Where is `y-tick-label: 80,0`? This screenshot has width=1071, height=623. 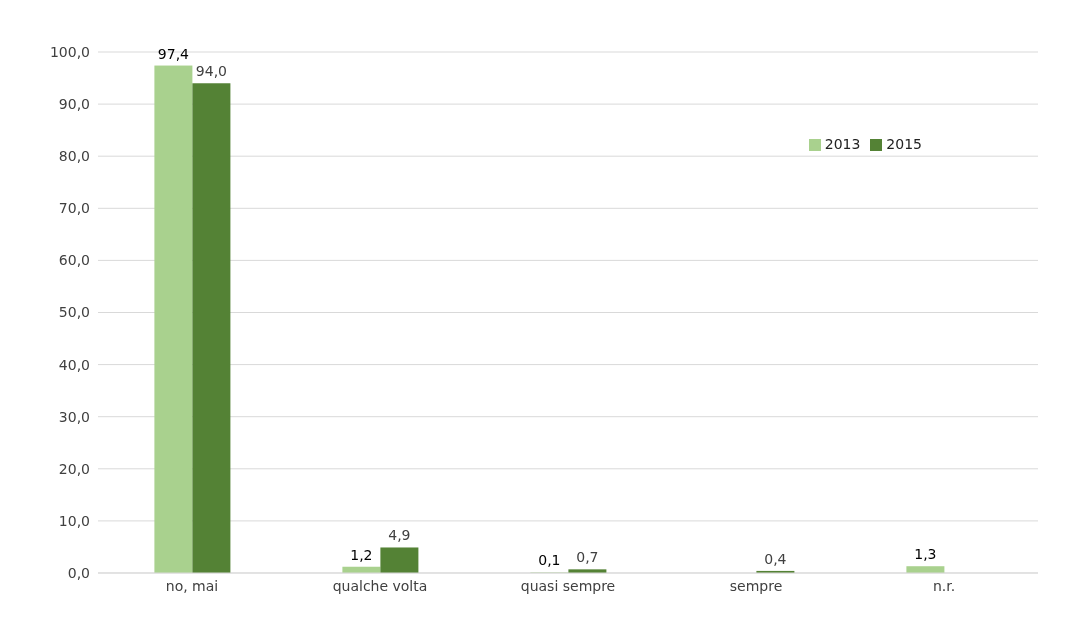 y-tick-label: 80,0 is located at coordinates (74, 156).